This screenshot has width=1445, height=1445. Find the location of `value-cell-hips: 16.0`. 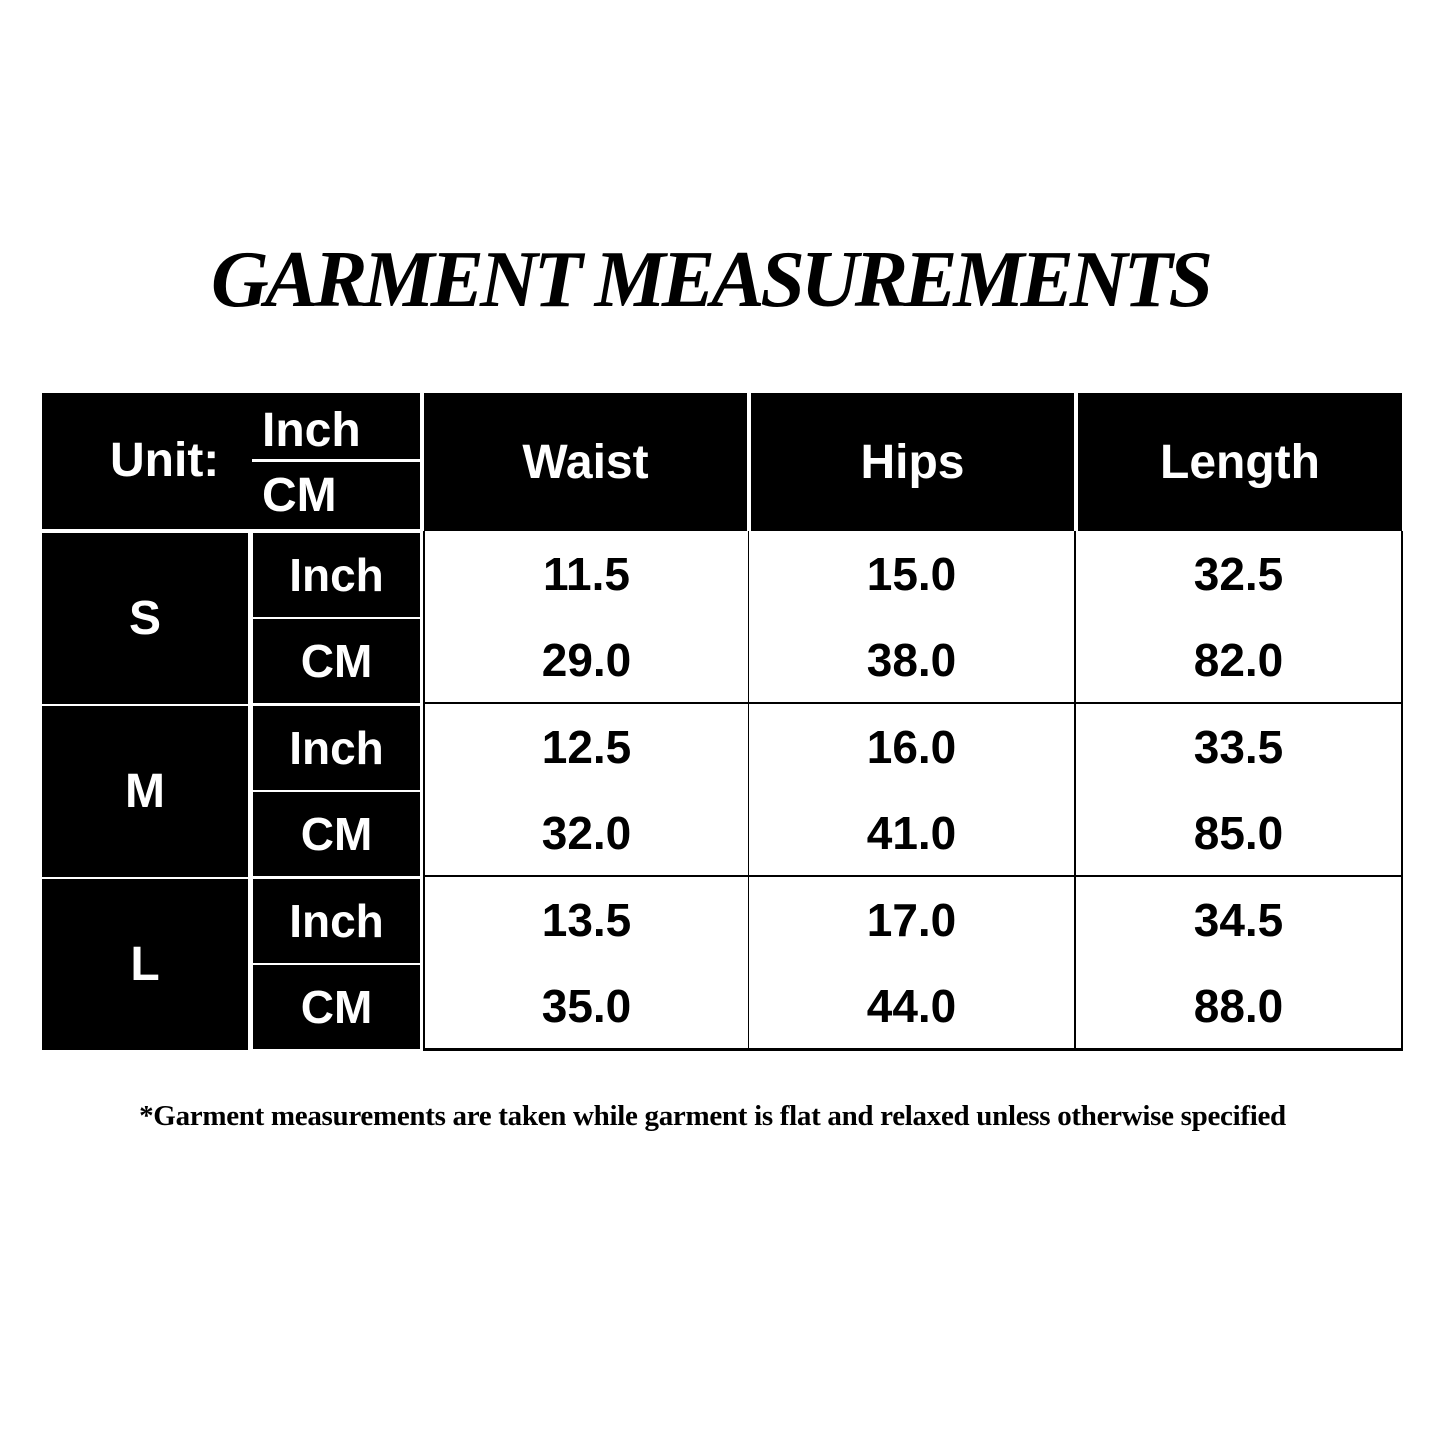

value-cell-hips: 16.0 is located at coordinates (912, 748).